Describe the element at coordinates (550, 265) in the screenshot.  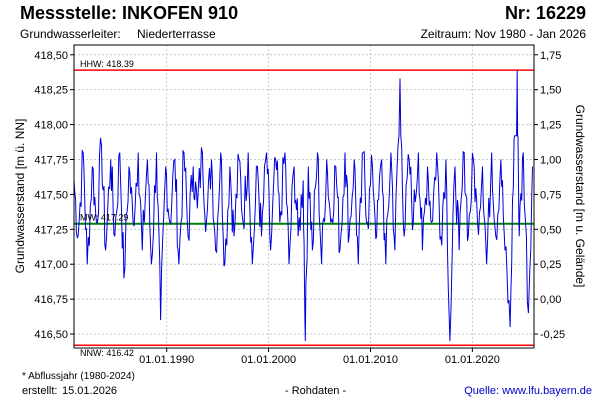
I see `y-tick-label-right: 0,25` at that location.